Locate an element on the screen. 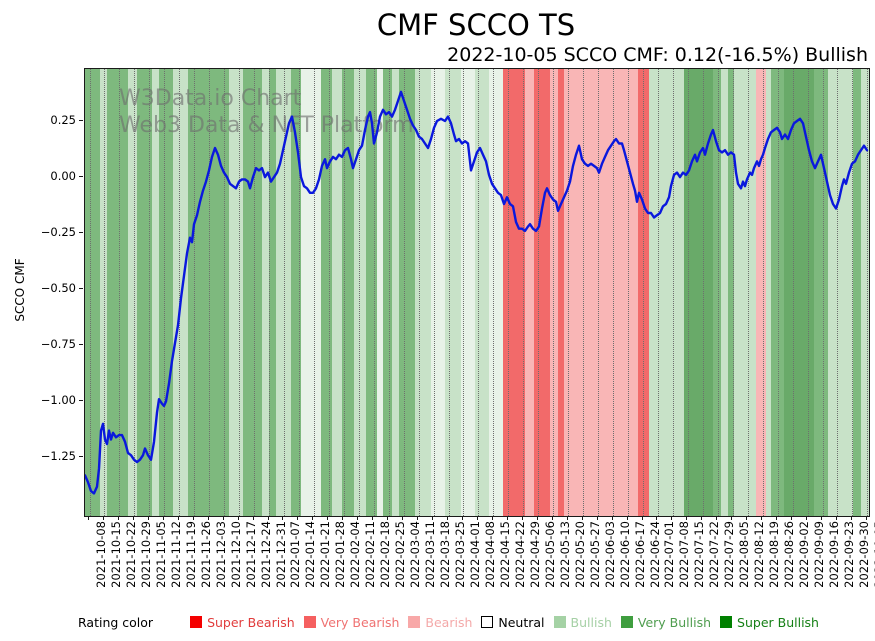  x-tick-label: 2022-06-10 is located at coordinates (624, 554).